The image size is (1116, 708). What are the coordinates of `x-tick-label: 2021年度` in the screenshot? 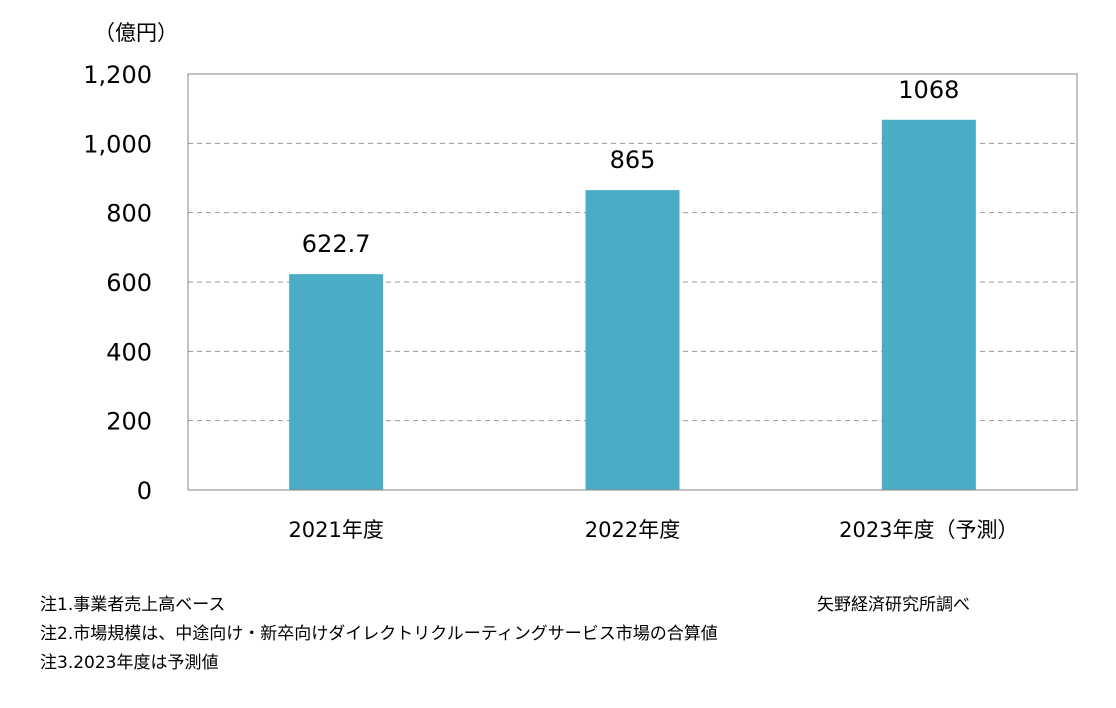 It's located at (335, 530).